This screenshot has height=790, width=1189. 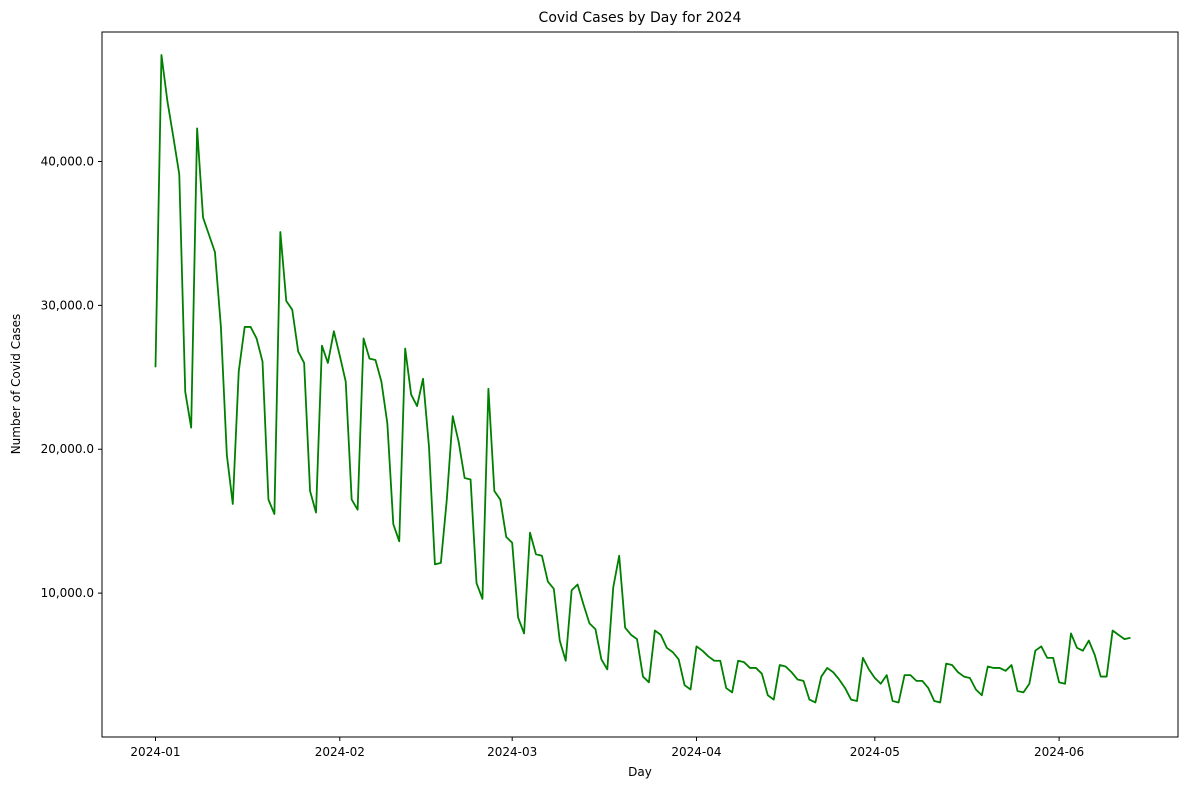 What do you see at coordinates (16, 384) in the screenshot?
I see `y-axis-label: Number of Covid Cases` at bounding box center [16, 384].